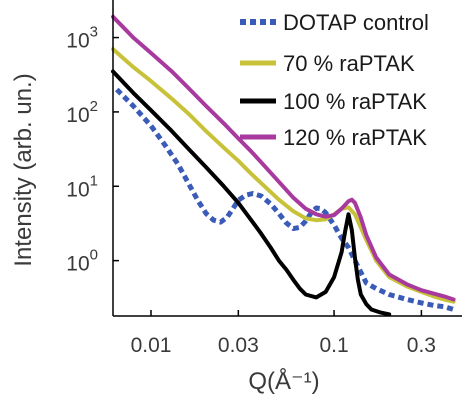 The width and height of the screenshot is (471, 398). Describe the element at coordinates (421, 345) in the screenshot. I see `x-tick-label: 0.3` at that location.